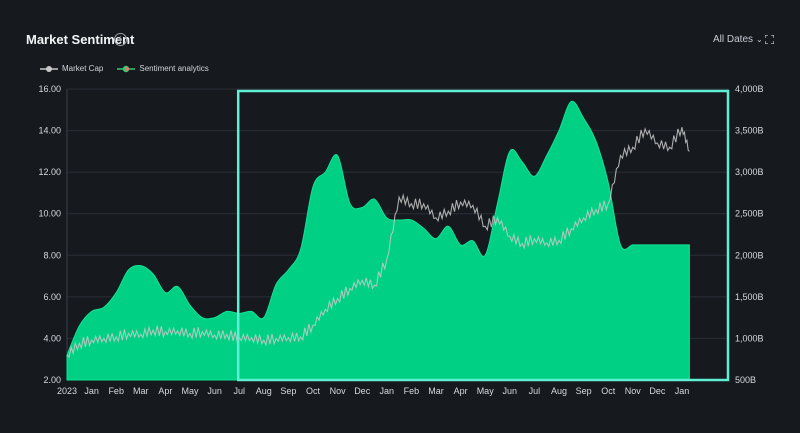  Describe the element at coordinates (49, 214) in the screenshot. I see `y-left-tick-label: 10.00` at that location.